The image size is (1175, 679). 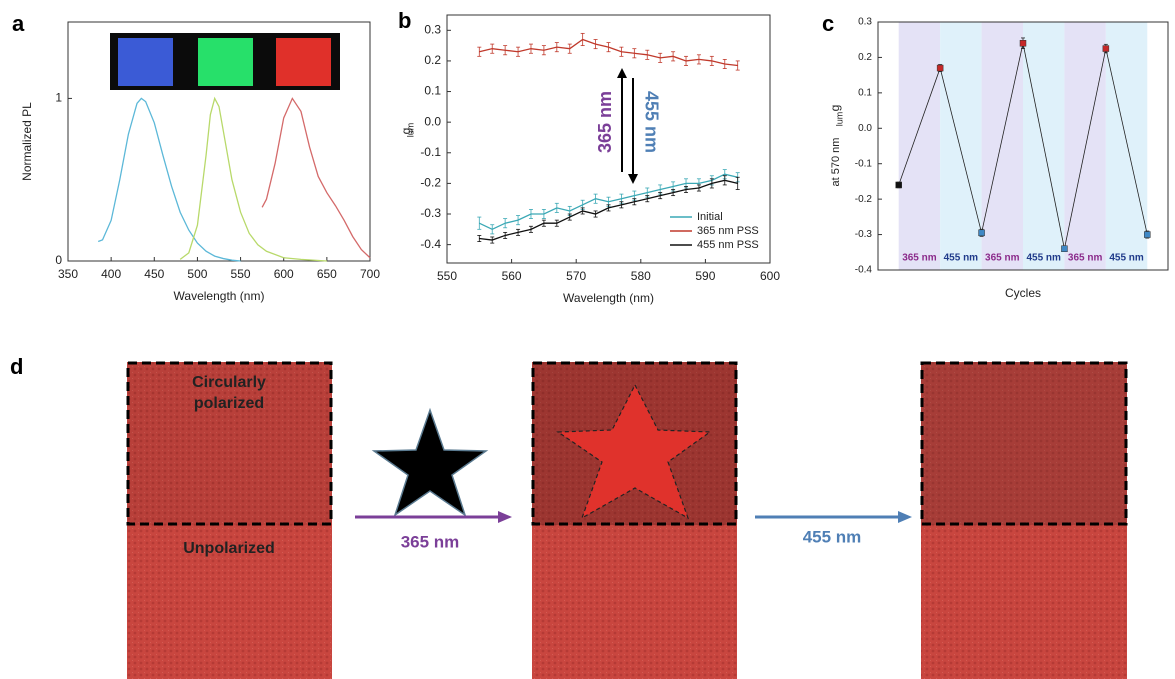 What do you see at coordinates (229, 403) in the screenshot?
I see `photo-caption: polarized` at bounding box center [229, 403].